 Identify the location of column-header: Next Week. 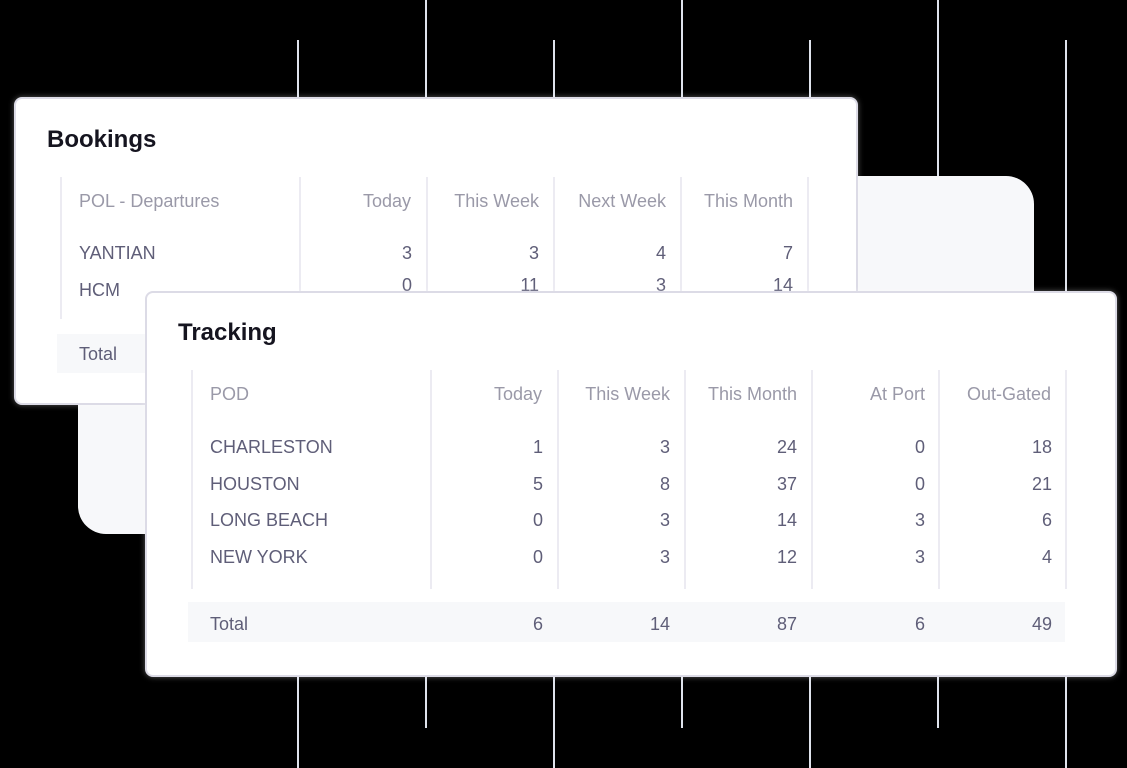
(622, 201).